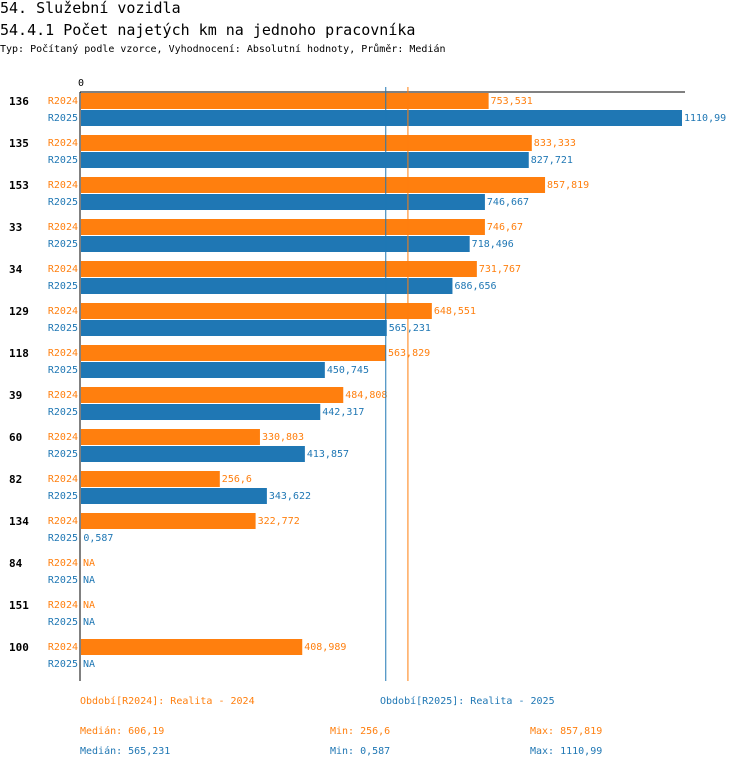  What do you see at coordinates (348, 370) in the screenshot?
I see `data-label: 450,745` at bounding box center [348, 370].